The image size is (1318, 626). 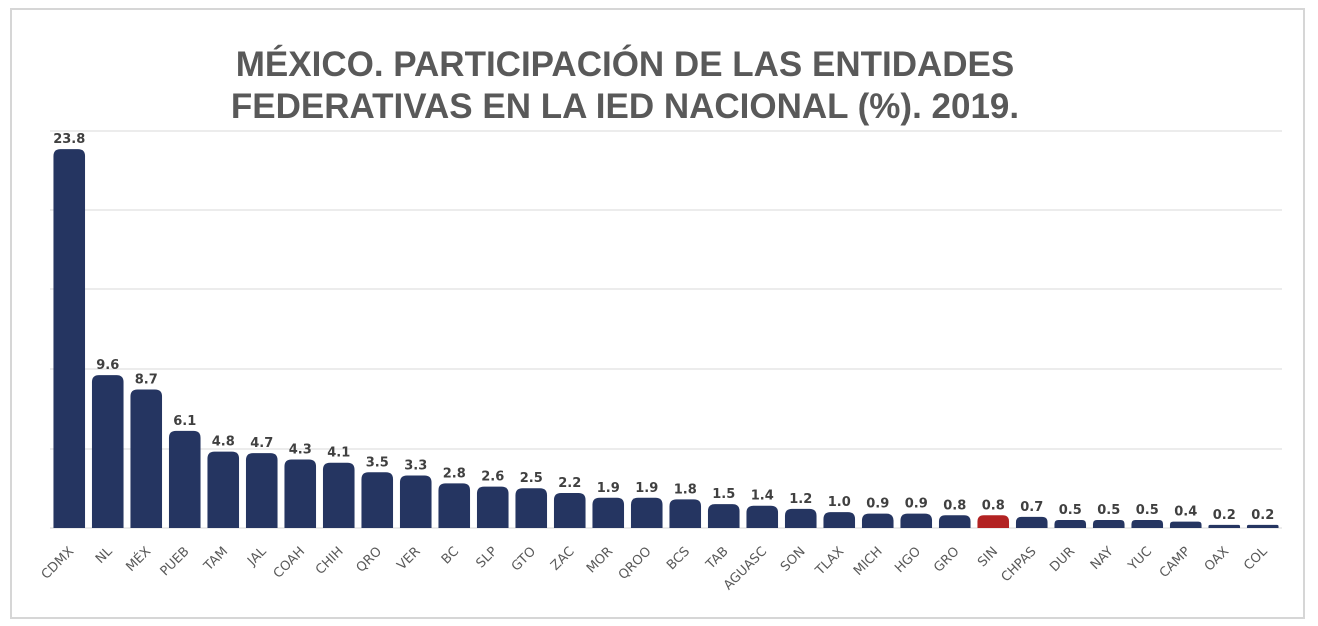 I want to click on data-label: 1.0, so click(x=839, y=502).